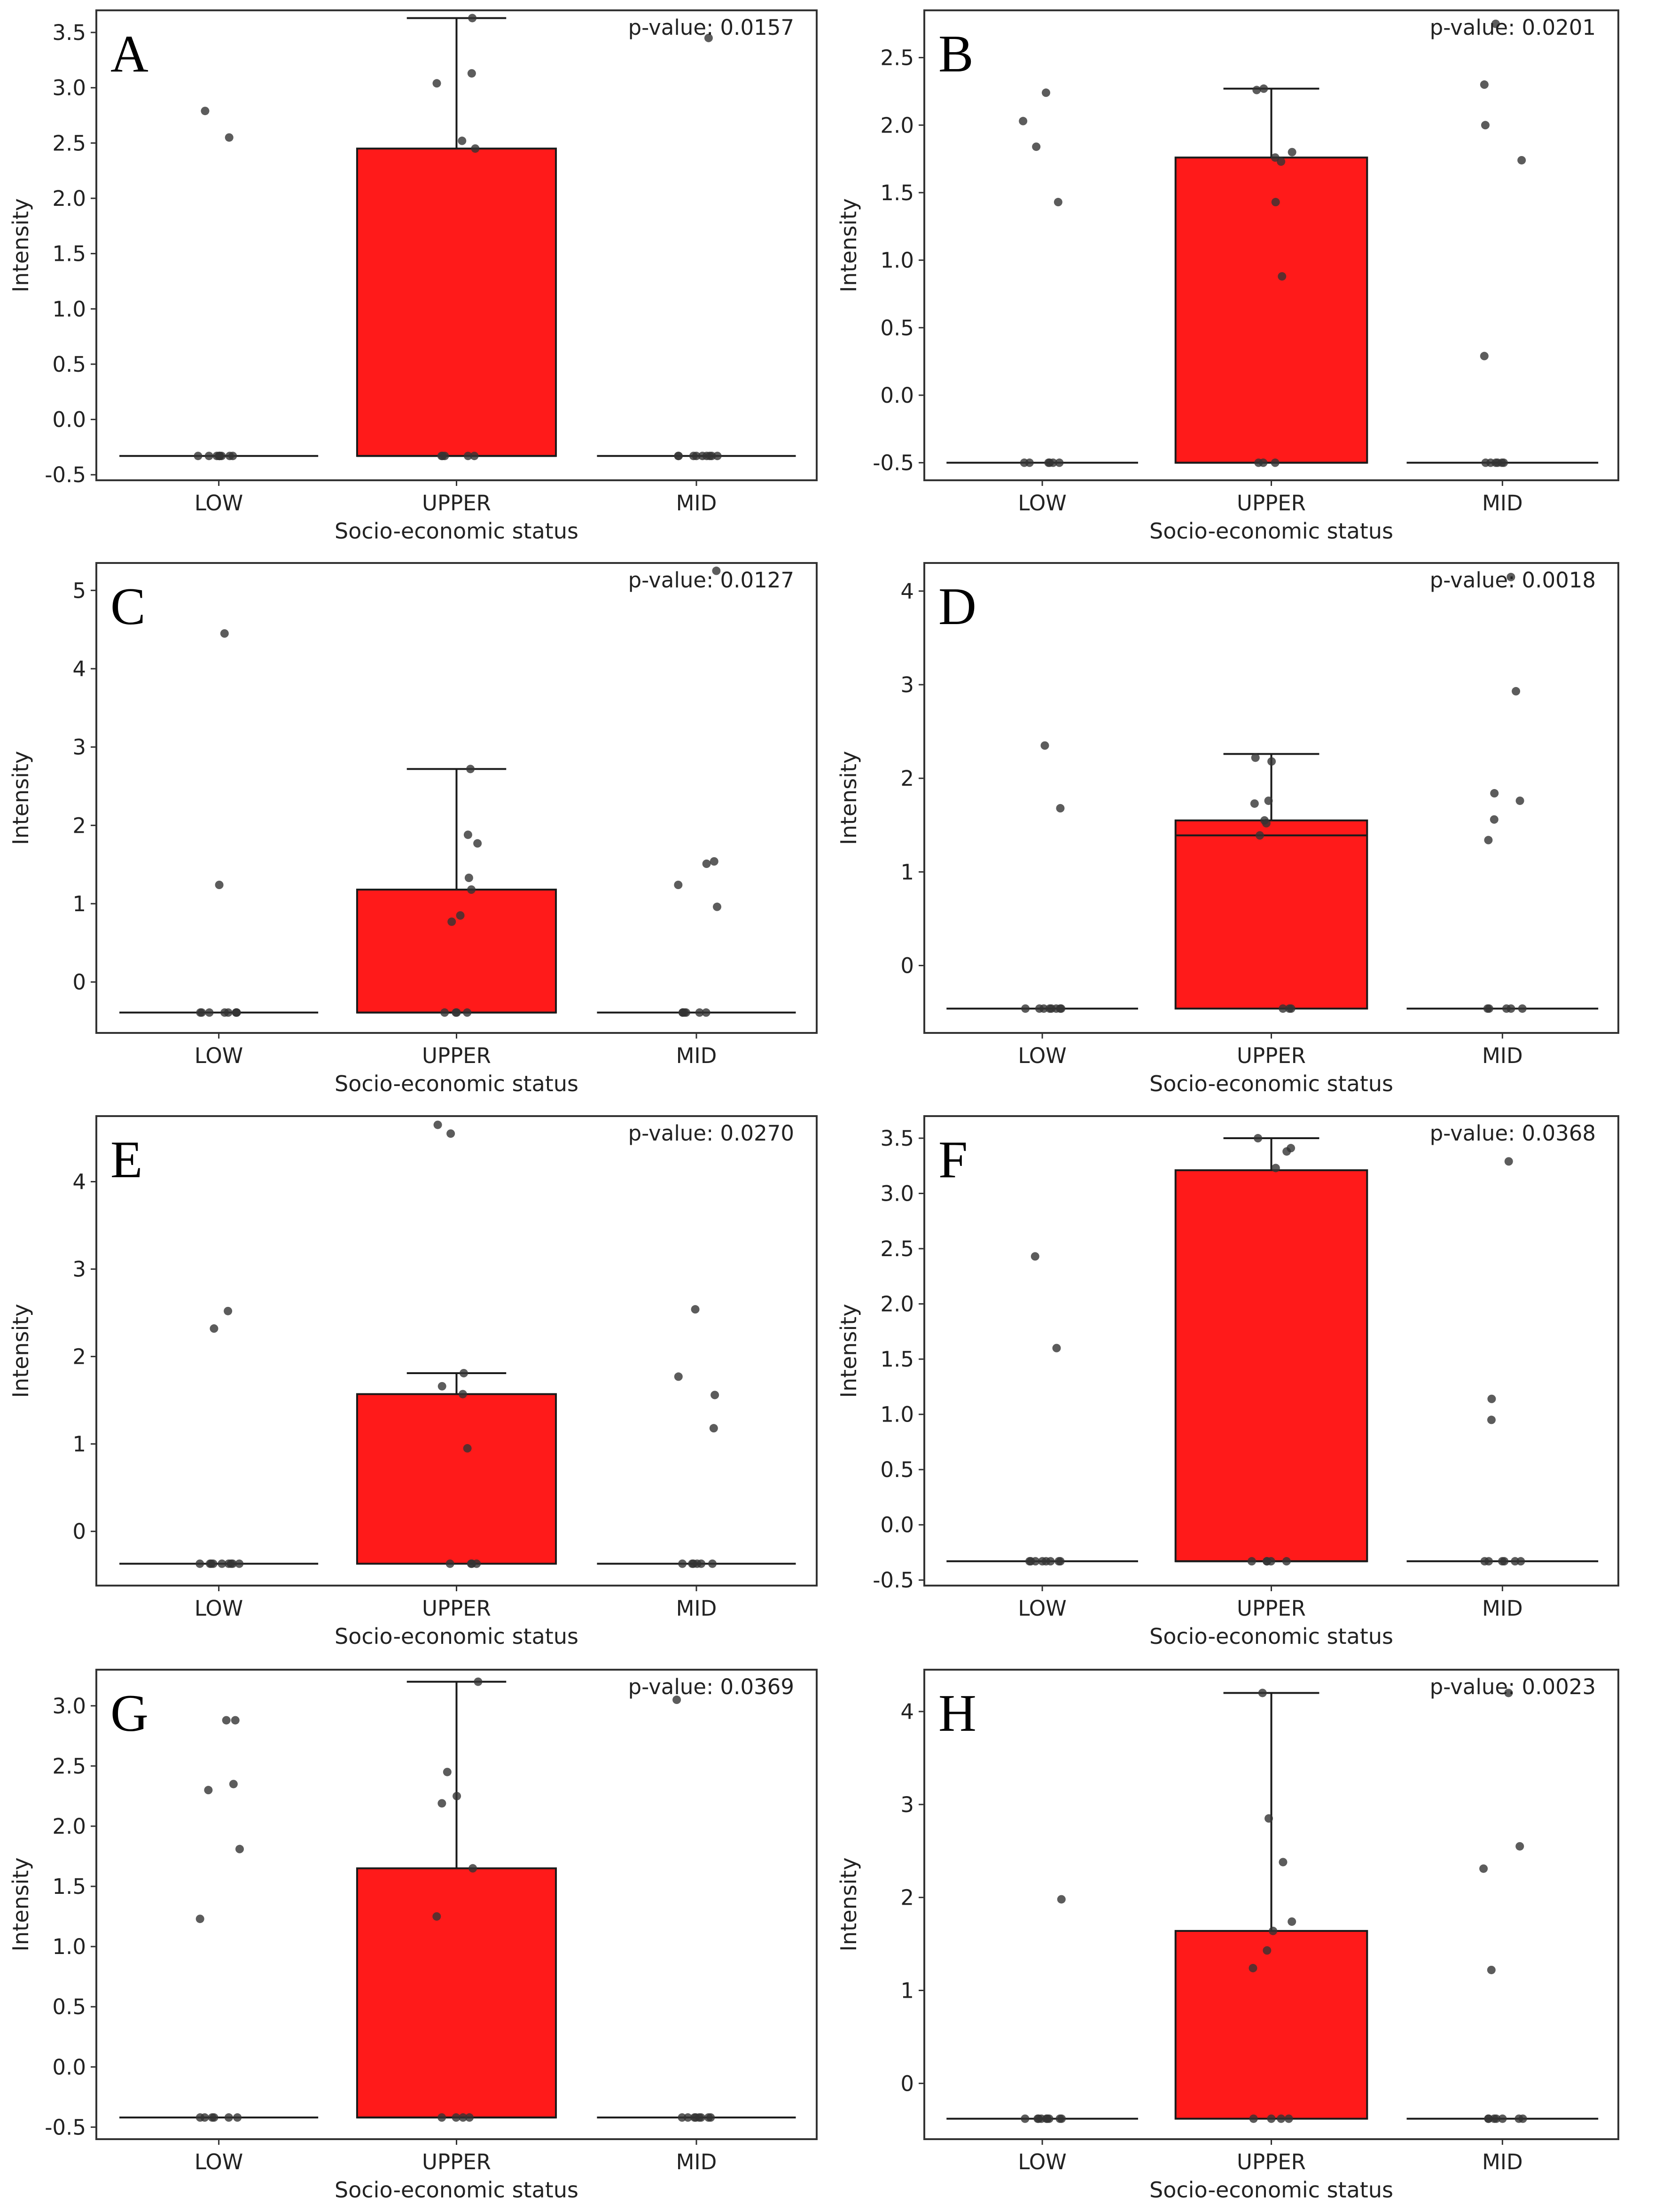  What do you see at coordinates (711, 28) in the screenshot?
I see `p-value-annotation: p-value: 0.0157` at bounding box center [711, 28].